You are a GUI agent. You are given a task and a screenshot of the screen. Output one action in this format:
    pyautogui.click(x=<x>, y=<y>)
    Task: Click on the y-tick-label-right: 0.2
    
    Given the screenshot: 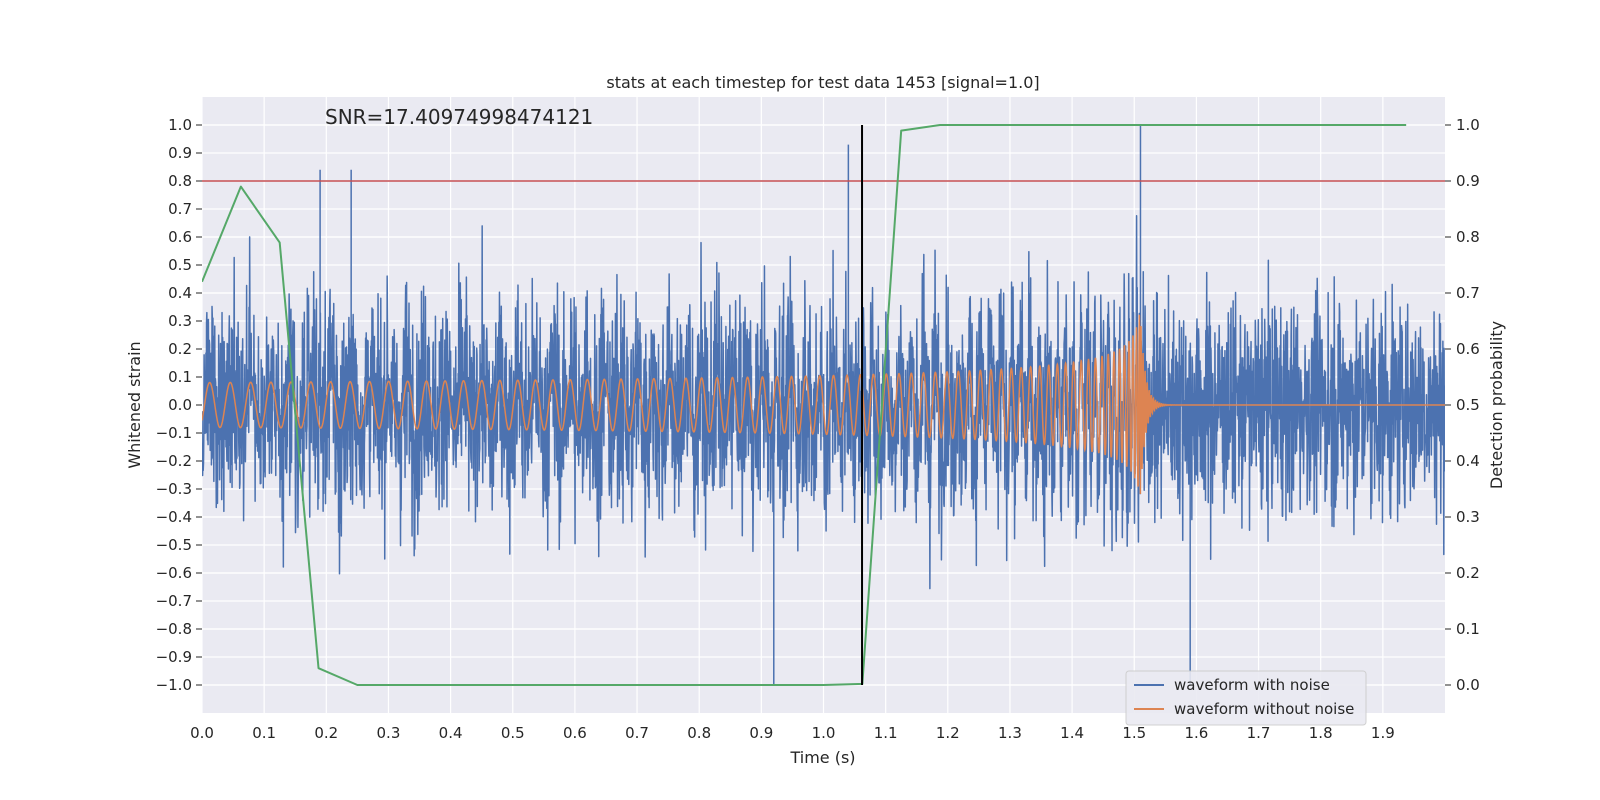 What is the action you would take?
    pyautogui.click(x=1468, y=573)
    